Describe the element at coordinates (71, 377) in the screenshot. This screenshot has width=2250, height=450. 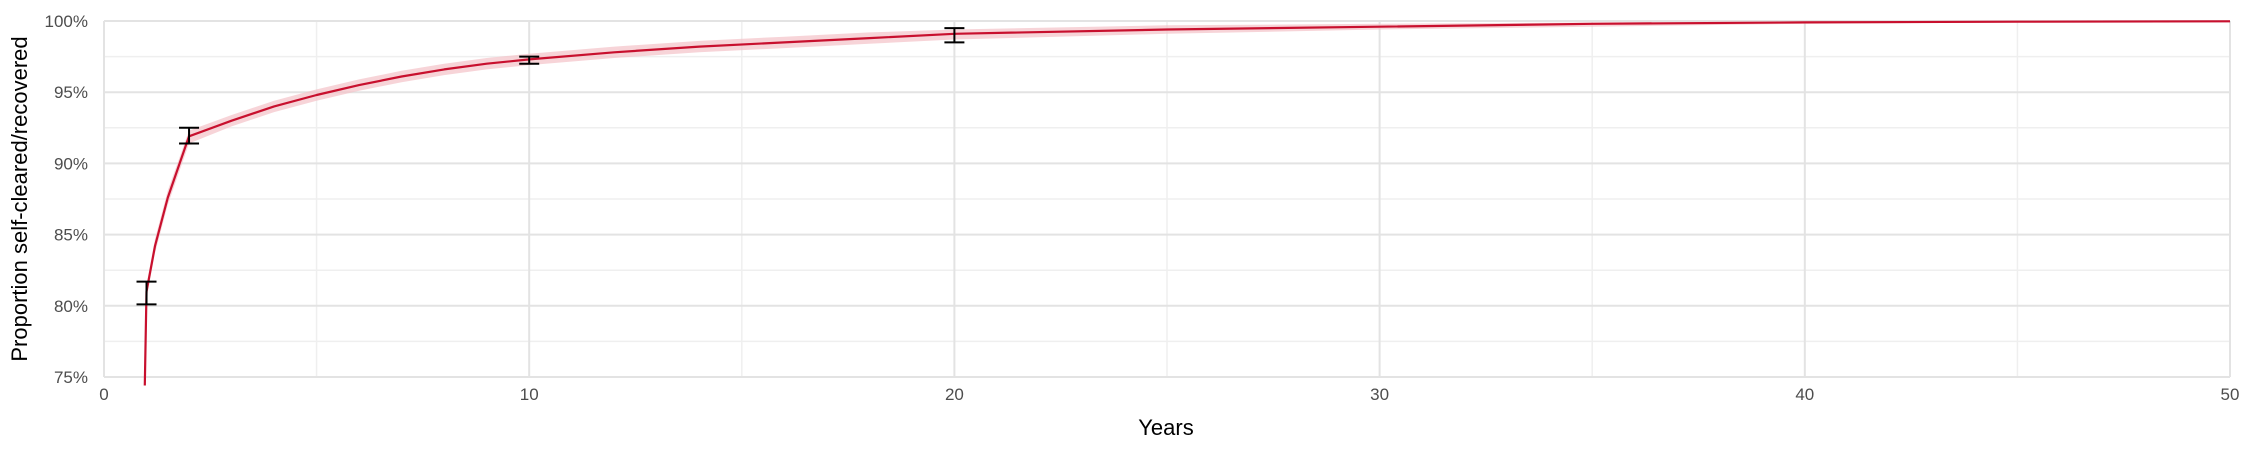
I see `y-tick-label: 75%` at that location.